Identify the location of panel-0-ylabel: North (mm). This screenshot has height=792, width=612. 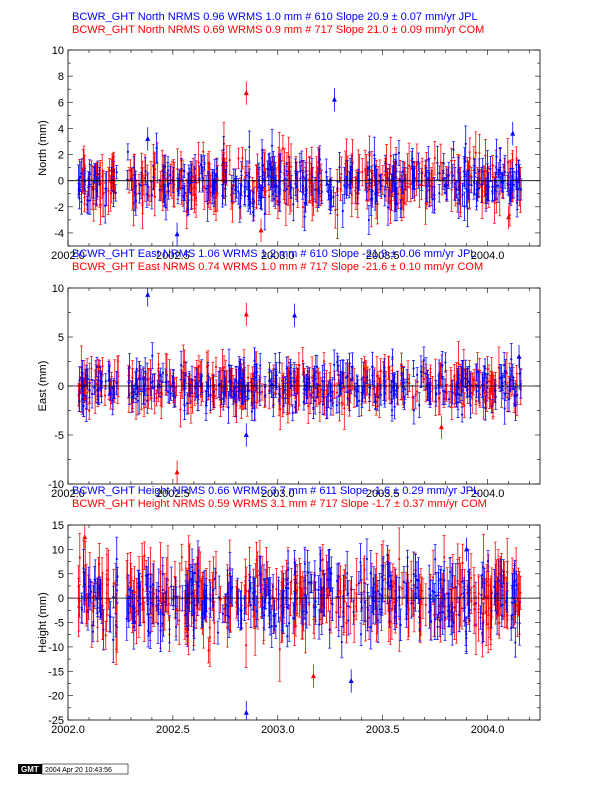
(43, 148).